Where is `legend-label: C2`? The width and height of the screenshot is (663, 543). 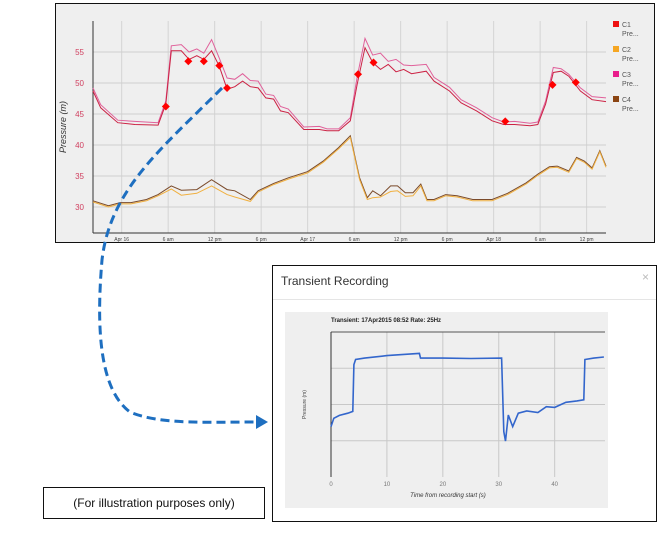 legend-label: C2 is located at coordinates (626, 50).